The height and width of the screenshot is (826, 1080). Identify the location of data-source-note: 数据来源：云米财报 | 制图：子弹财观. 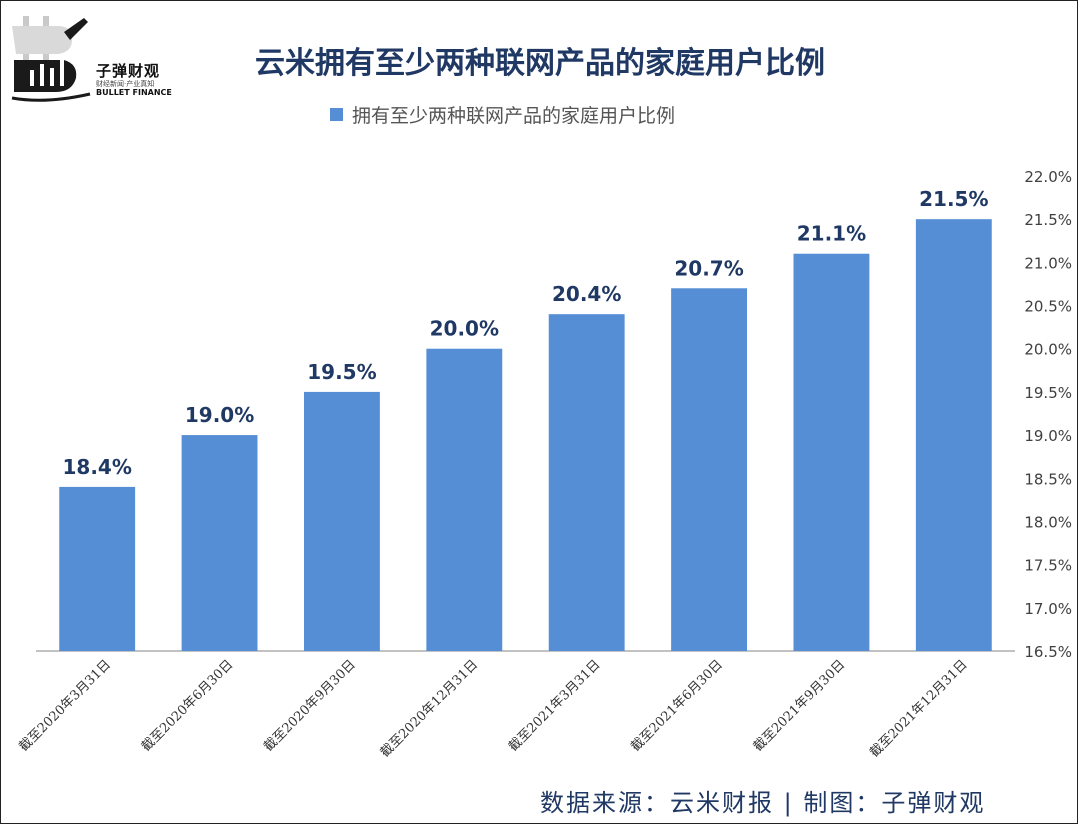
(763, 803).